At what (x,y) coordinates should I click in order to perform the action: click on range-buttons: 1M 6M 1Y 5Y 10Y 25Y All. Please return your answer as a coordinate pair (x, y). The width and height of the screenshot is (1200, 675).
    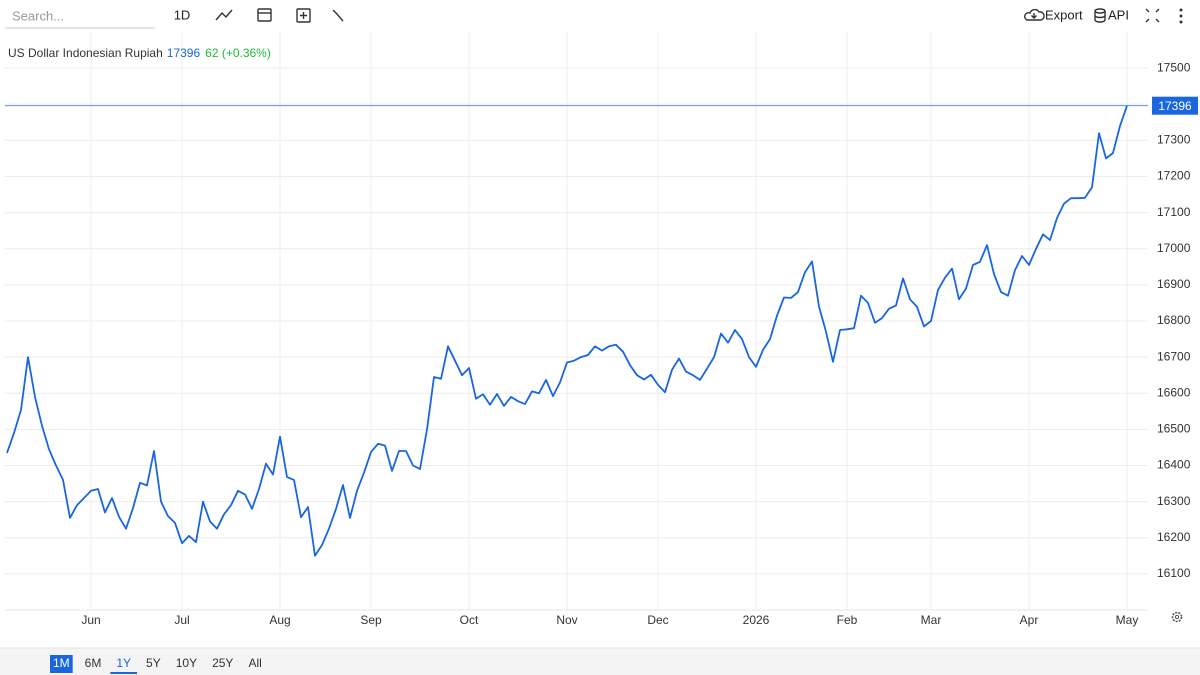
    Looking at the image, I should click on (156, 664).